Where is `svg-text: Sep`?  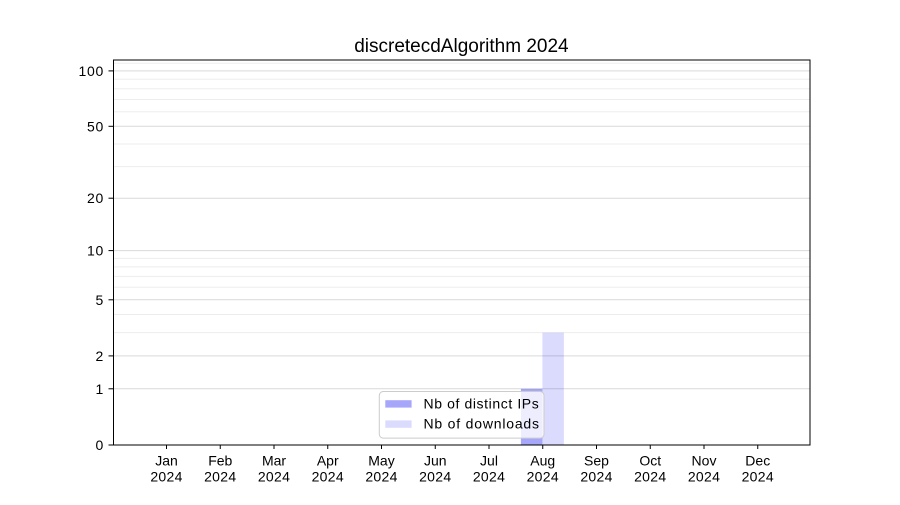
svg-text: Sep is located at coordinates (596, 460).